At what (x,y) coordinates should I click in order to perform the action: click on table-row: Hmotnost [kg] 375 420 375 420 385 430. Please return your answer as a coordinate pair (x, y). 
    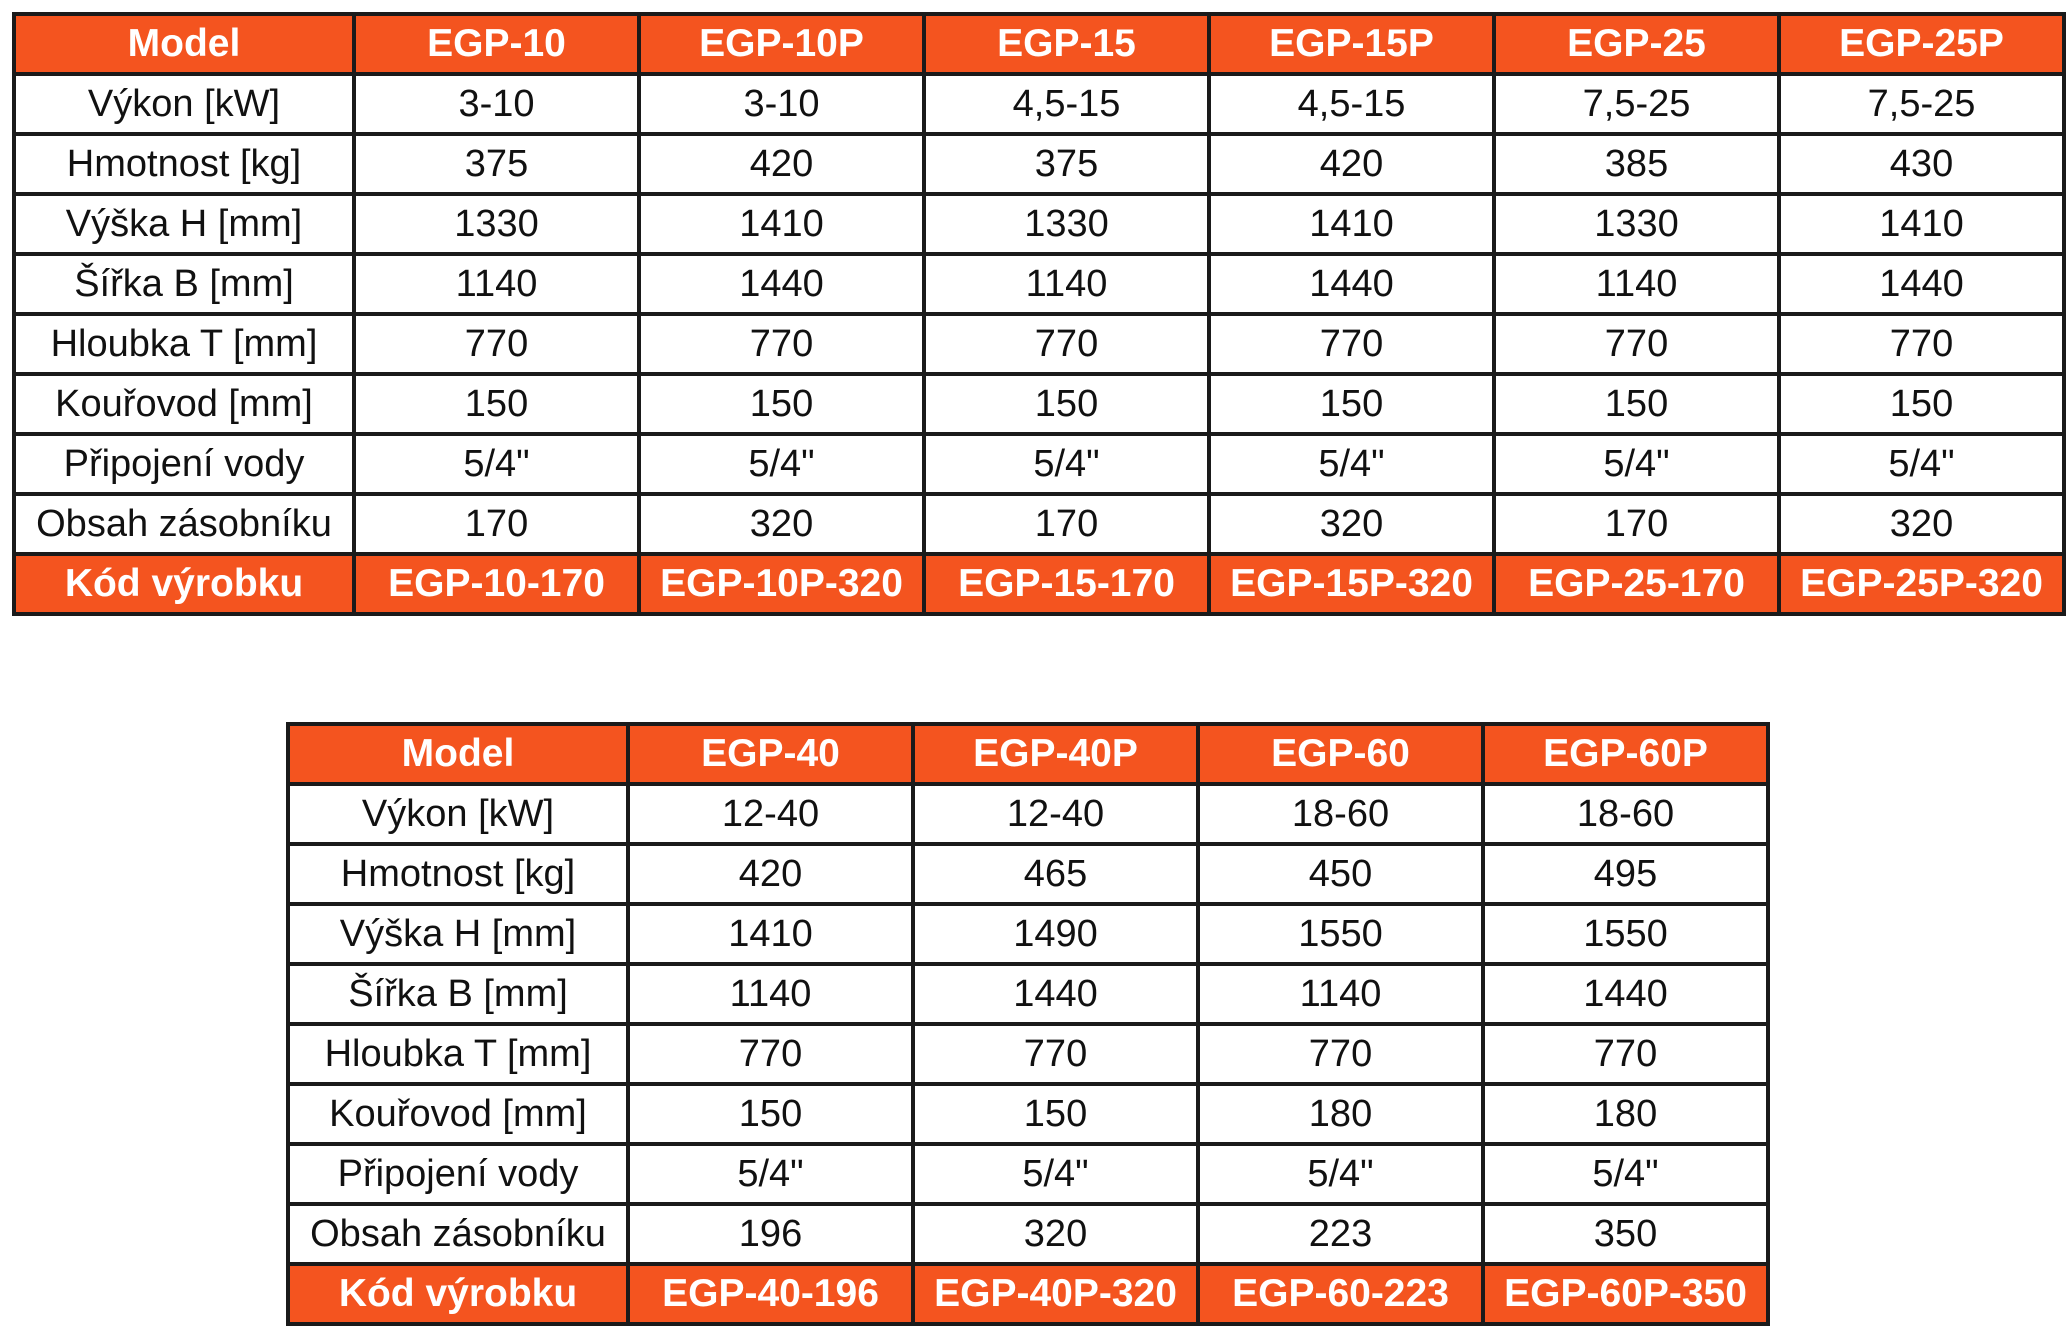
    Looking at the image, I should click on (1039, 164).